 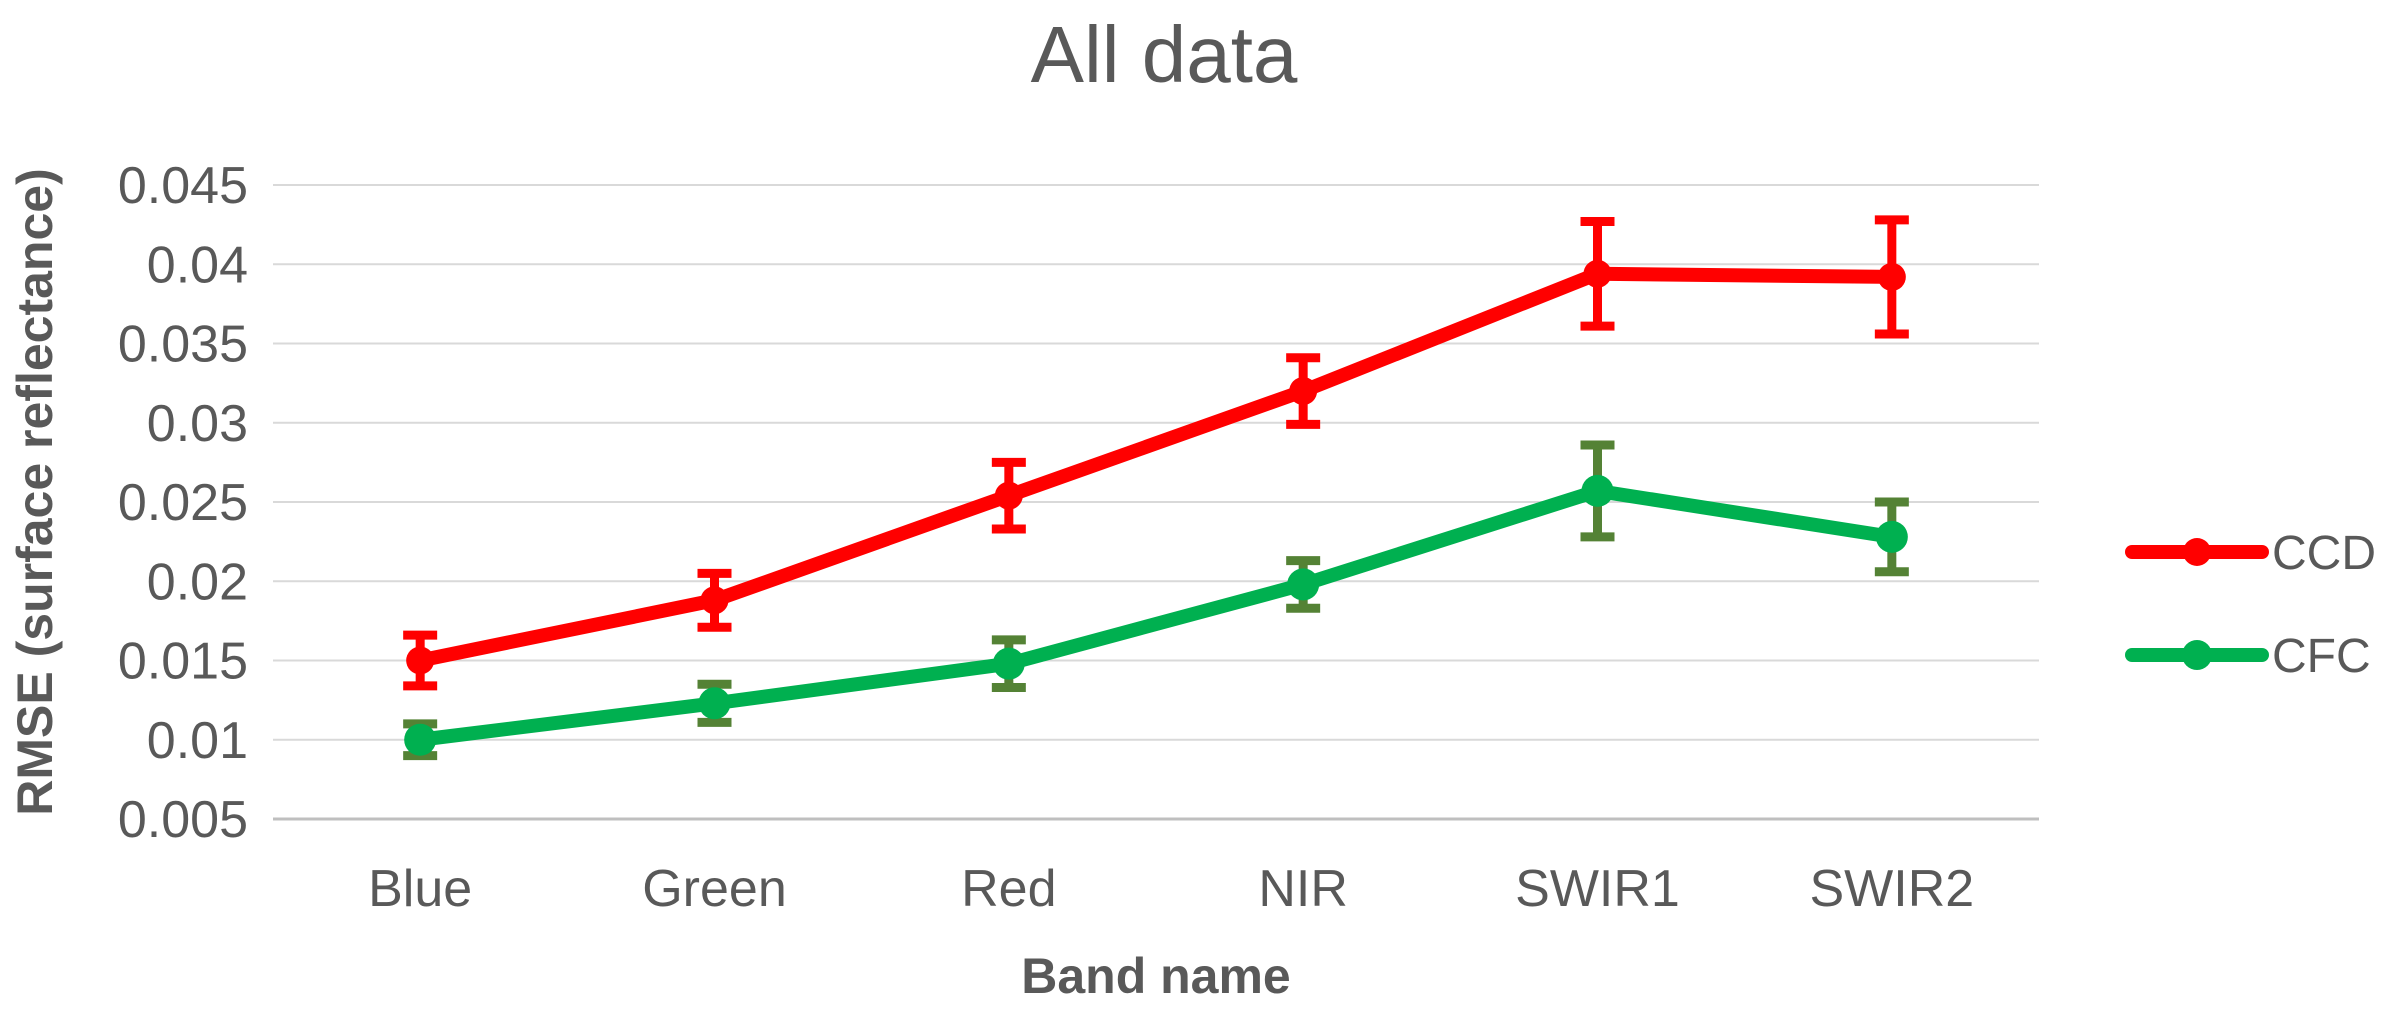 What do you see at coordinates (1156, 976) in the screenshot?
I see `x-axis-title: Band name` at bounding box center [1156, 976].